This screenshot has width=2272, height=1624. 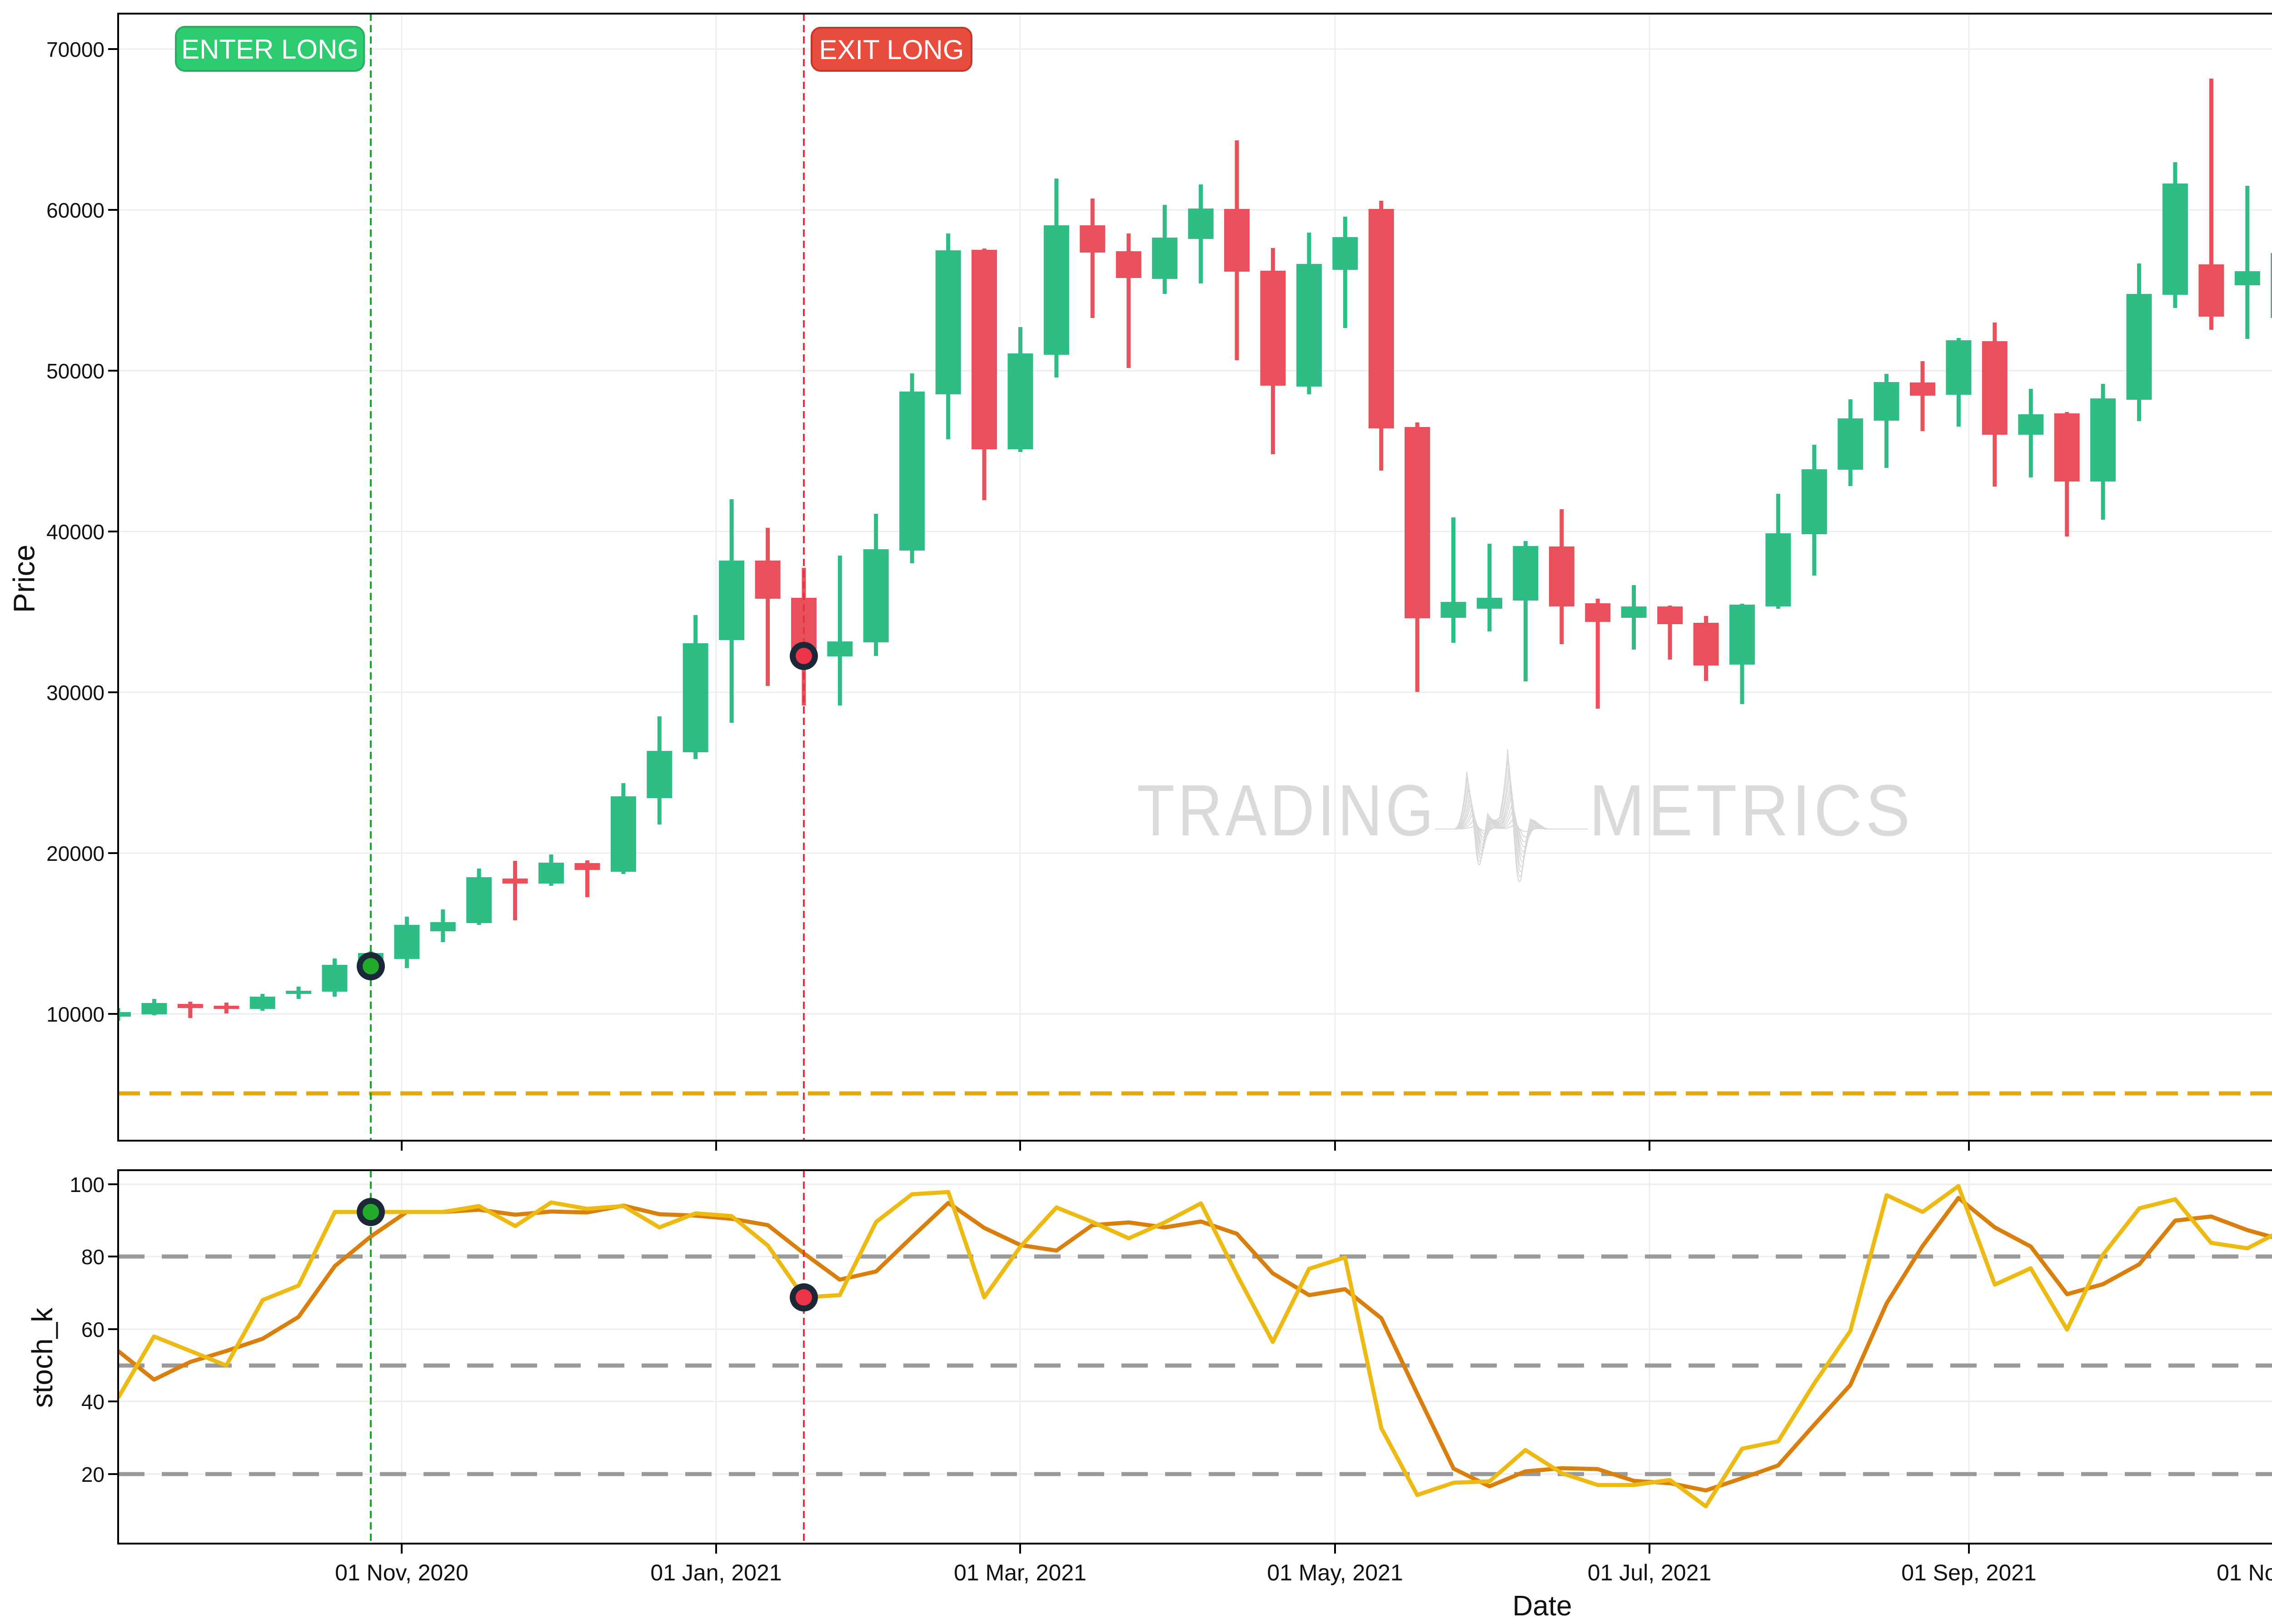 I want to click on svg-text: METRICS, so click(x=1751, y=810).